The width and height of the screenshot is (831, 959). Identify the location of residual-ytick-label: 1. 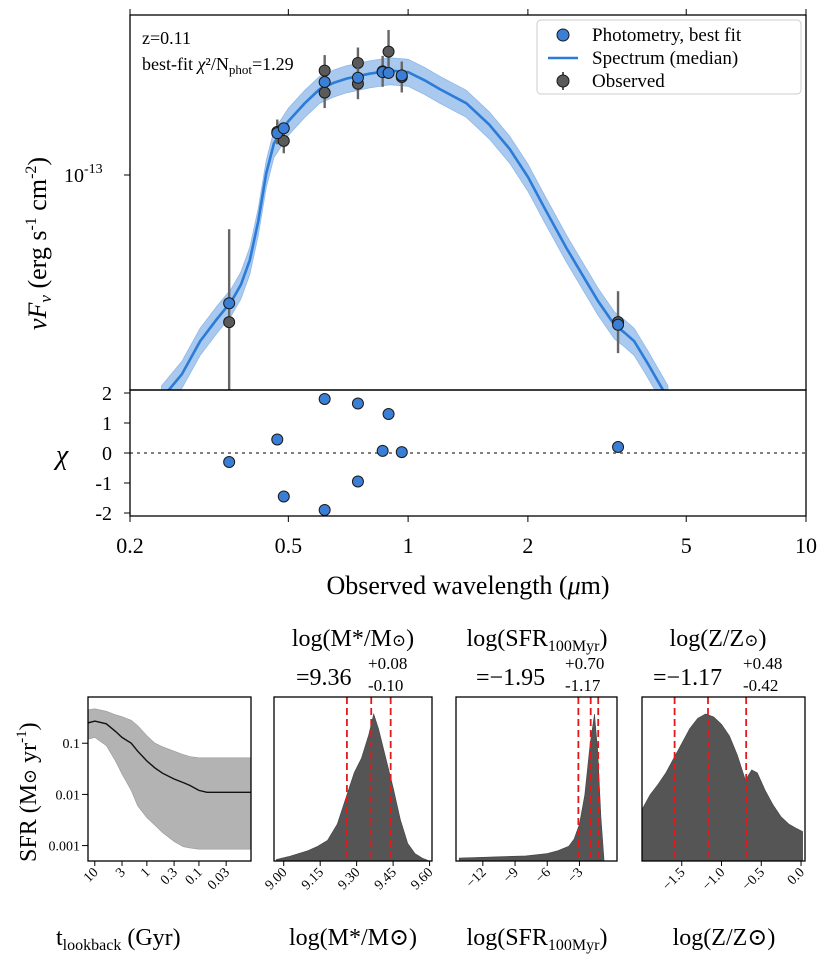
(107, 424).